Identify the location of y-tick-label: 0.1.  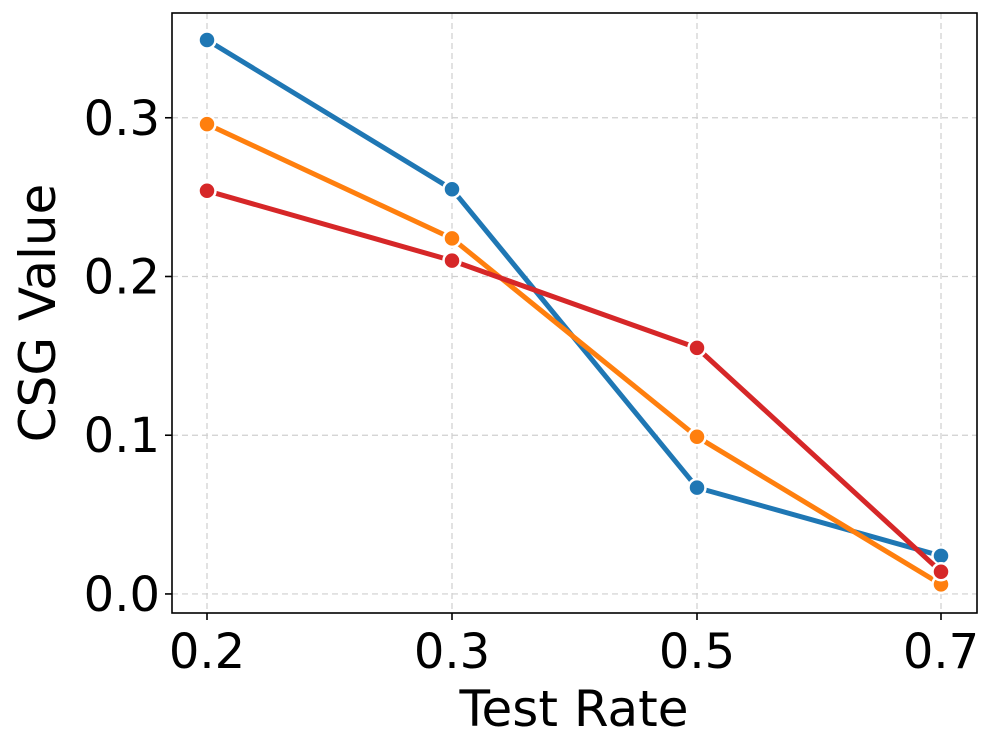
(122, 436).